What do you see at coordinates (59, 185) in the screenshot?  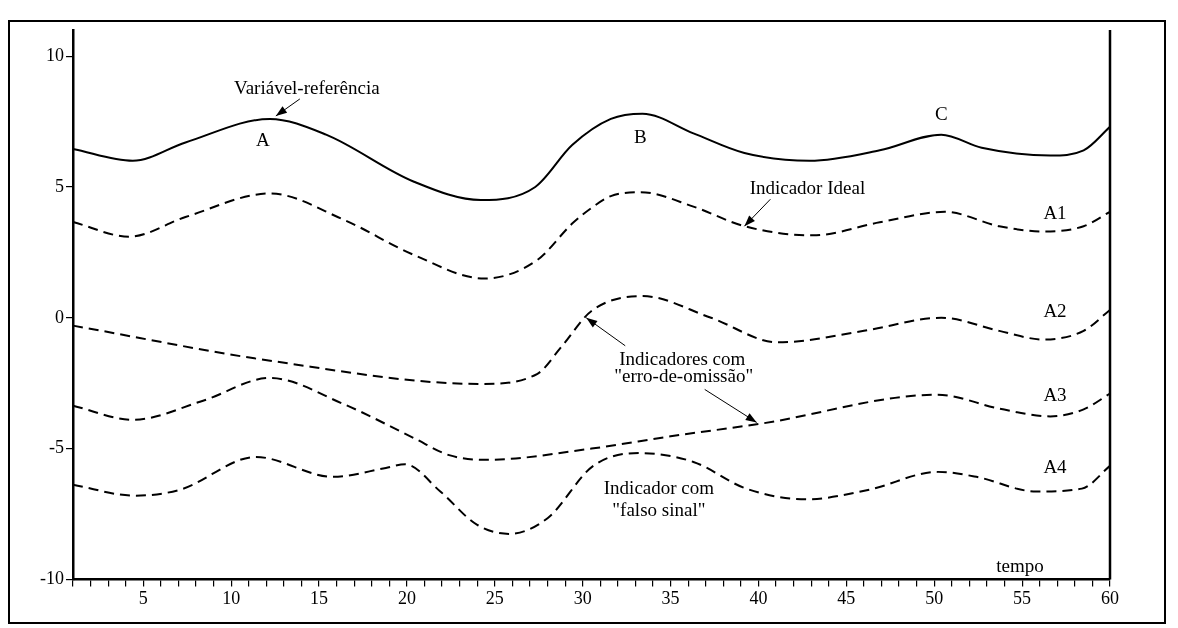 I see `y-tick-label: 5` at bounding box center [59, 185].